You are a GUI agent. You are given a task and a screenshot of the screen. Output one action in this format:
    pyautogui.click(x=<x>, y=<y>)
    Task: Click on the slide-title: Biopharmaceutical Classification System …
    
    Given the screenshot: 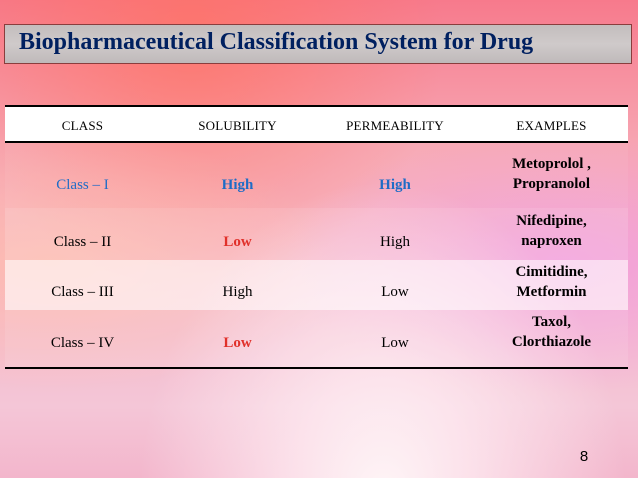 What is the action you would take?
    pyautogui.click(x=276, y=42)
    